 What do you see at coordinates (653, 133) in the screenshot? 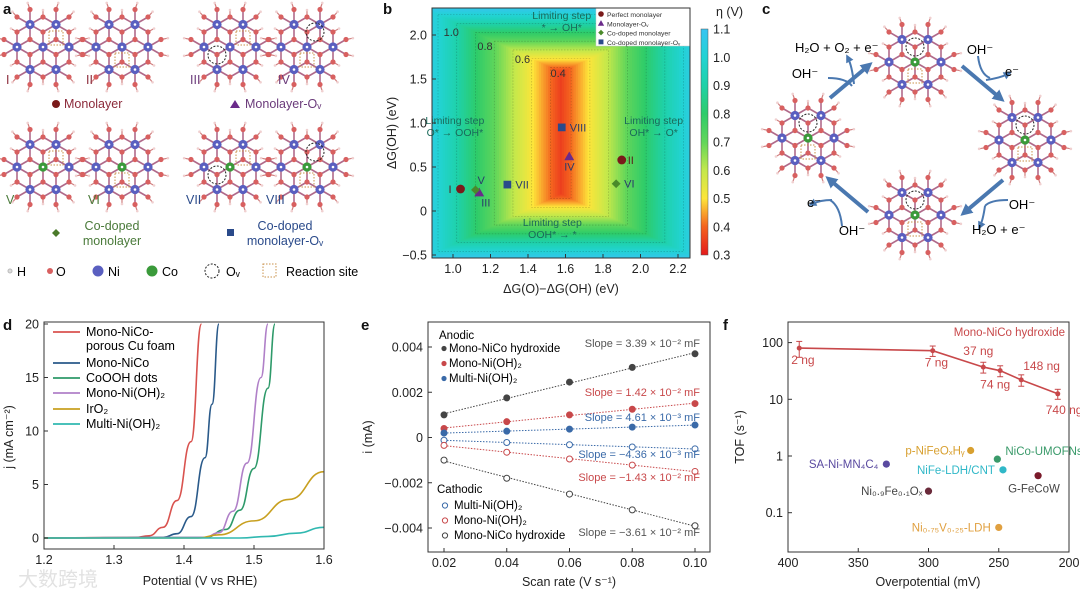
I see `limiting-step-annotation: OH* → O*` at bounding box center [653, 133].